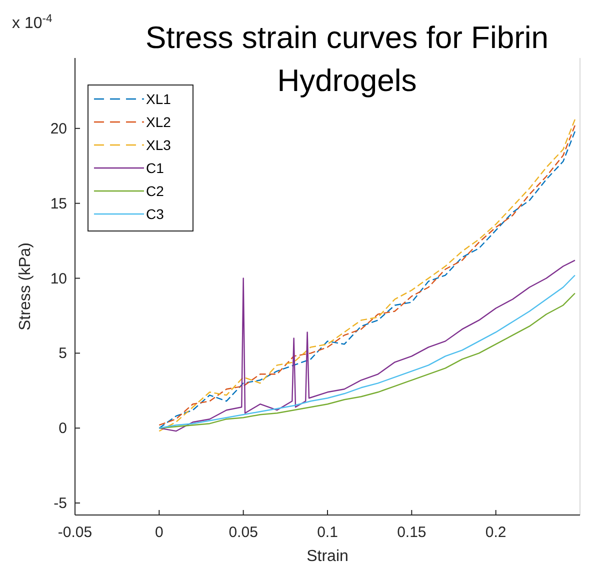 Image resolution: width=590 pixels, height=567 pixels. Describe the element at coordinates (60, 503) in the screenshot. I see `y-tick-label: -5` at that location.